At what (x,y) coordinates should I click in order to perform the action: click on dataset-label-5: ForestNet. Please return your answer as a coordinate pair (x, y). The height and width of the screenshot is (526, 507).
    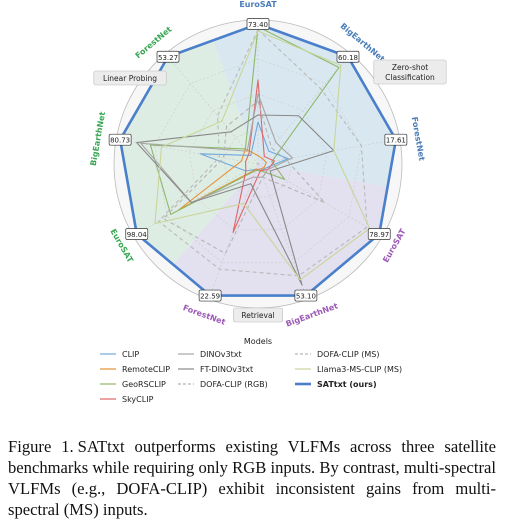
    Looking at the image, I should click on (204, 315).